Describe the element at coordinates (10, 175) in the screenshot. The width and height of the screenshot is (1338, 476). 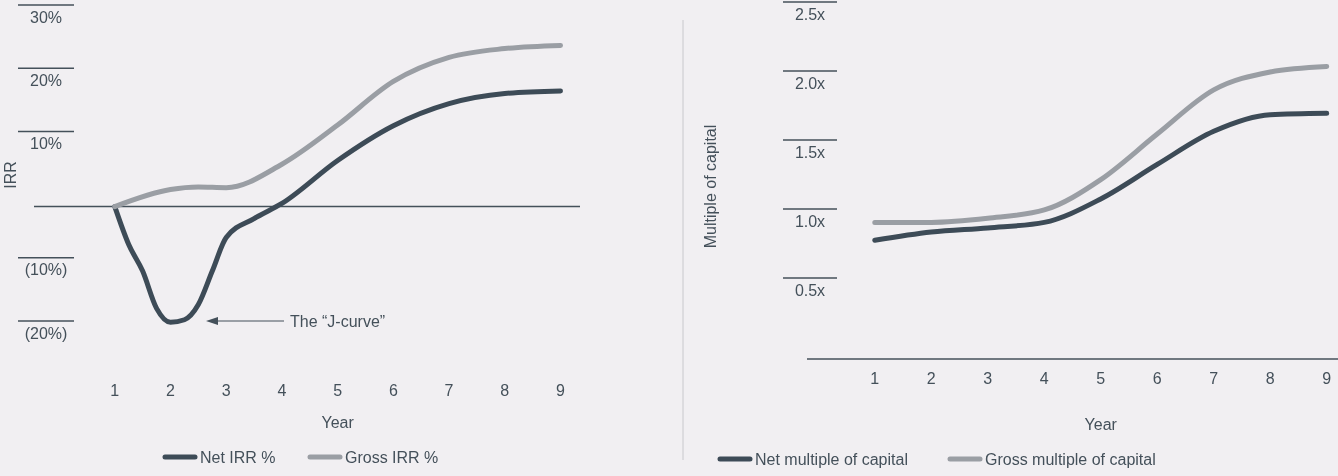
I see `y-axis-title: IRR` at that location.